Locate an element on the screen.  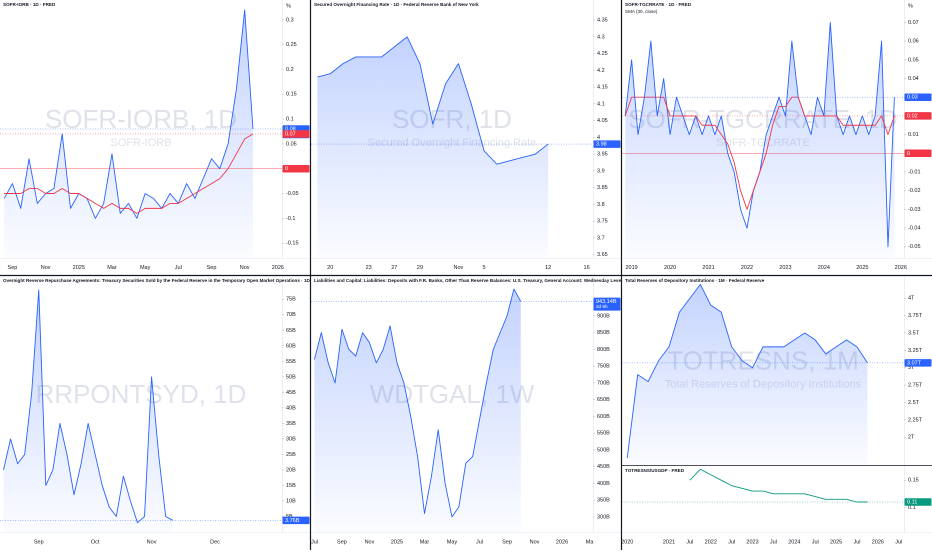
y-tick-label: 50B is located at coordinates (291, 377).